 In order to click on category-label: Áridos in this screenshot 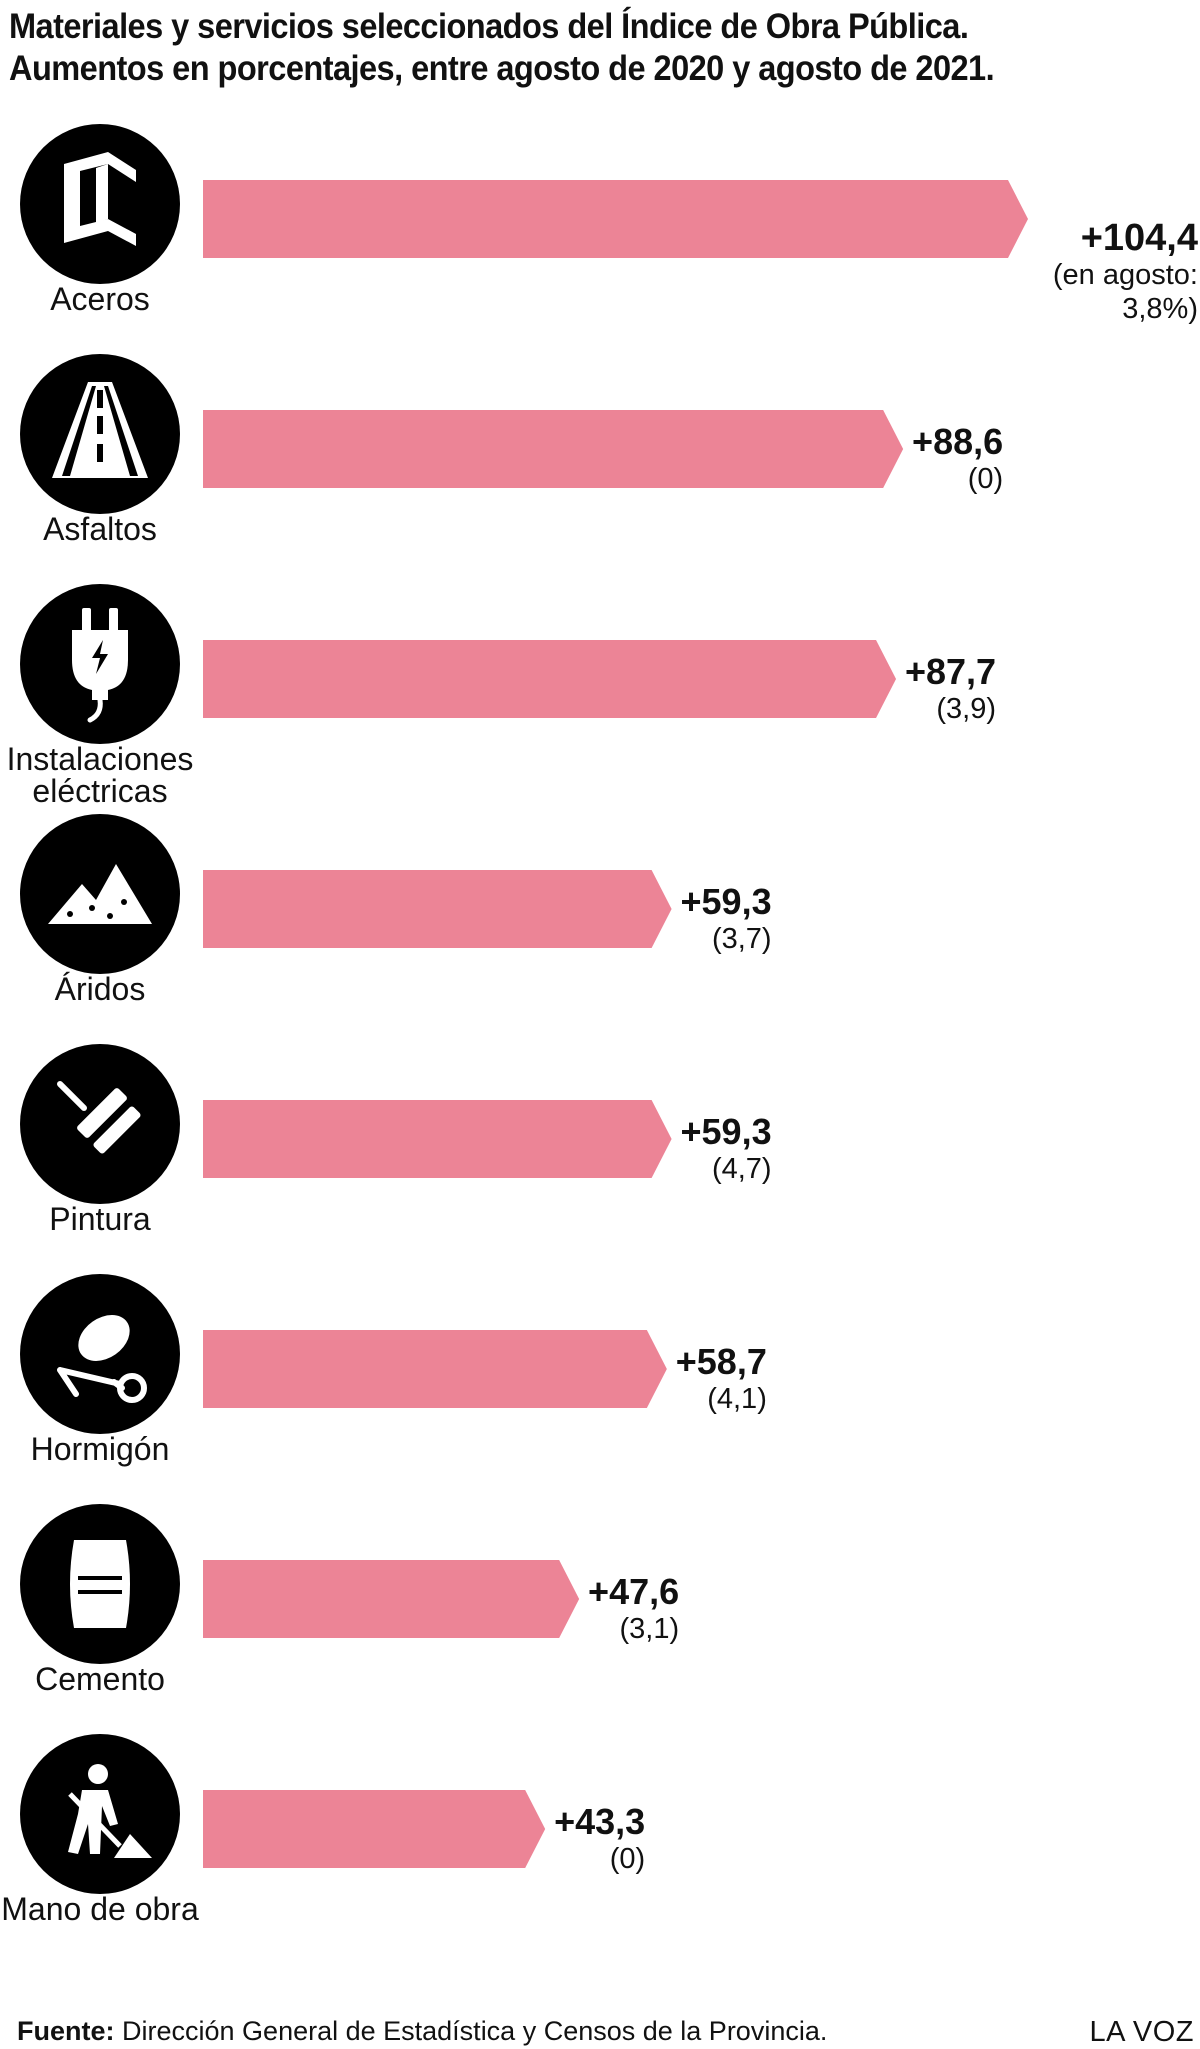, I will do `click(100, 989)`.